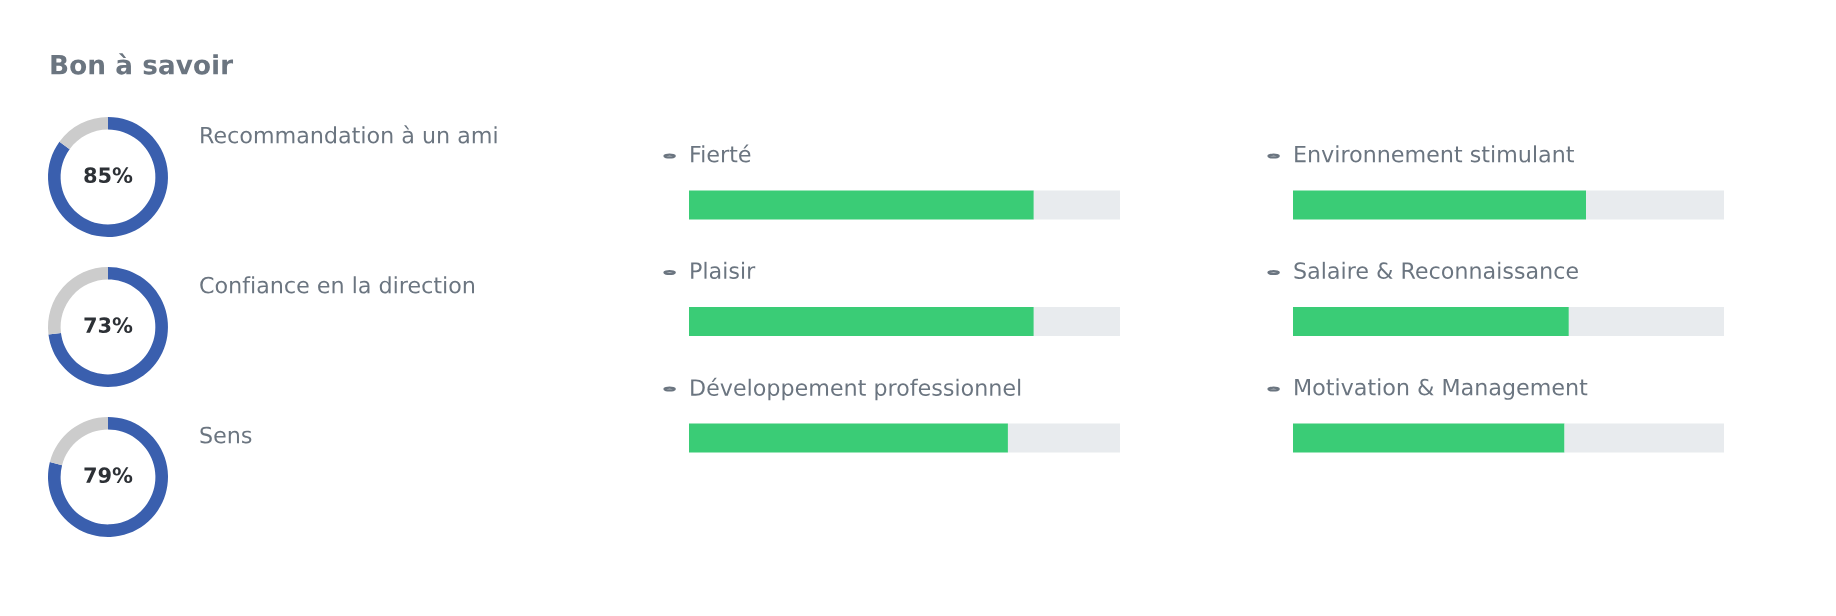  I want to click on y-tick-label: Salaire & Reconnaissance, so click(1436, 270).